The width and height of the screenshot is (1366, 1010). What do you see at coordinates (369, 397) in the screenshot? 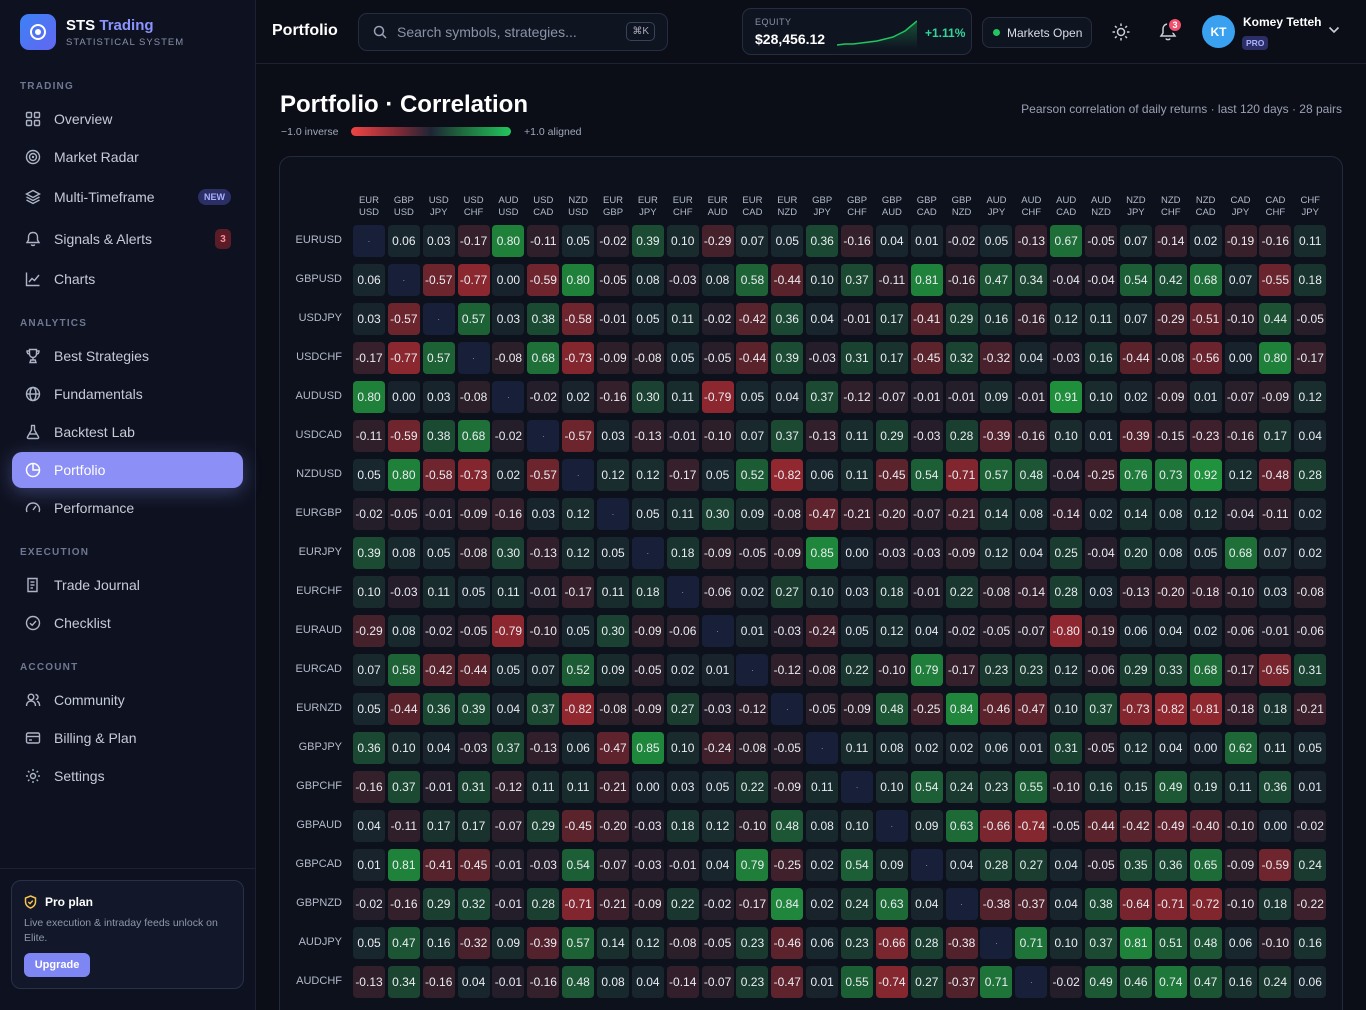
I see `matrix-cell: 0.80` at bounding box center [369, 397].